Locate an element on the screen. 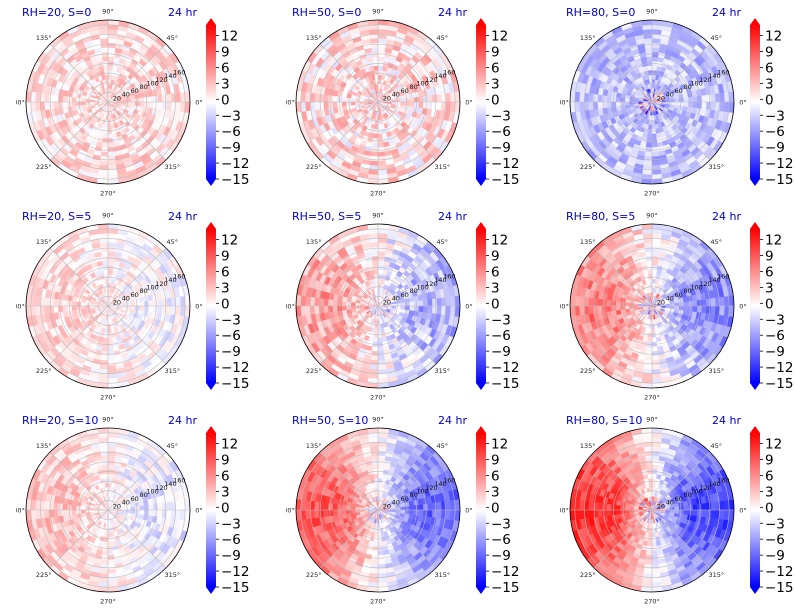  angle-tick-label: 45° is located at coordinates (717, 38).